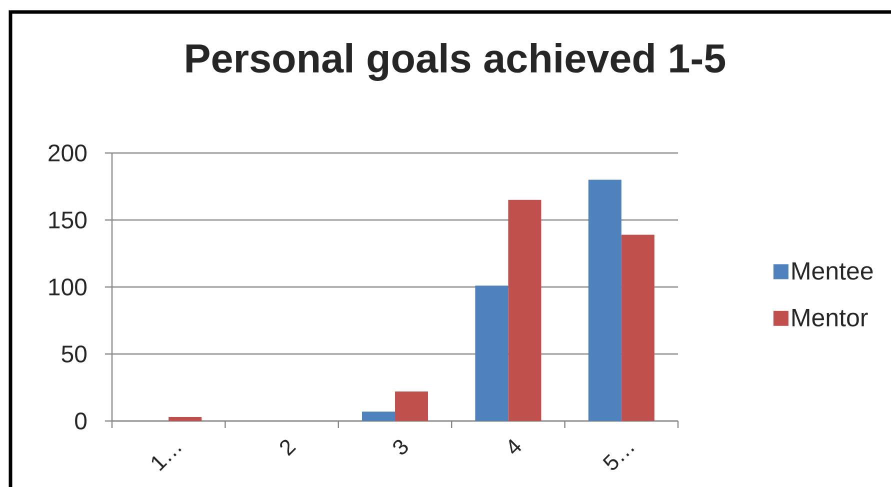 This screenshot has height=487, width=891. I want to click on x-tick-label: 3, so click(400, 447).